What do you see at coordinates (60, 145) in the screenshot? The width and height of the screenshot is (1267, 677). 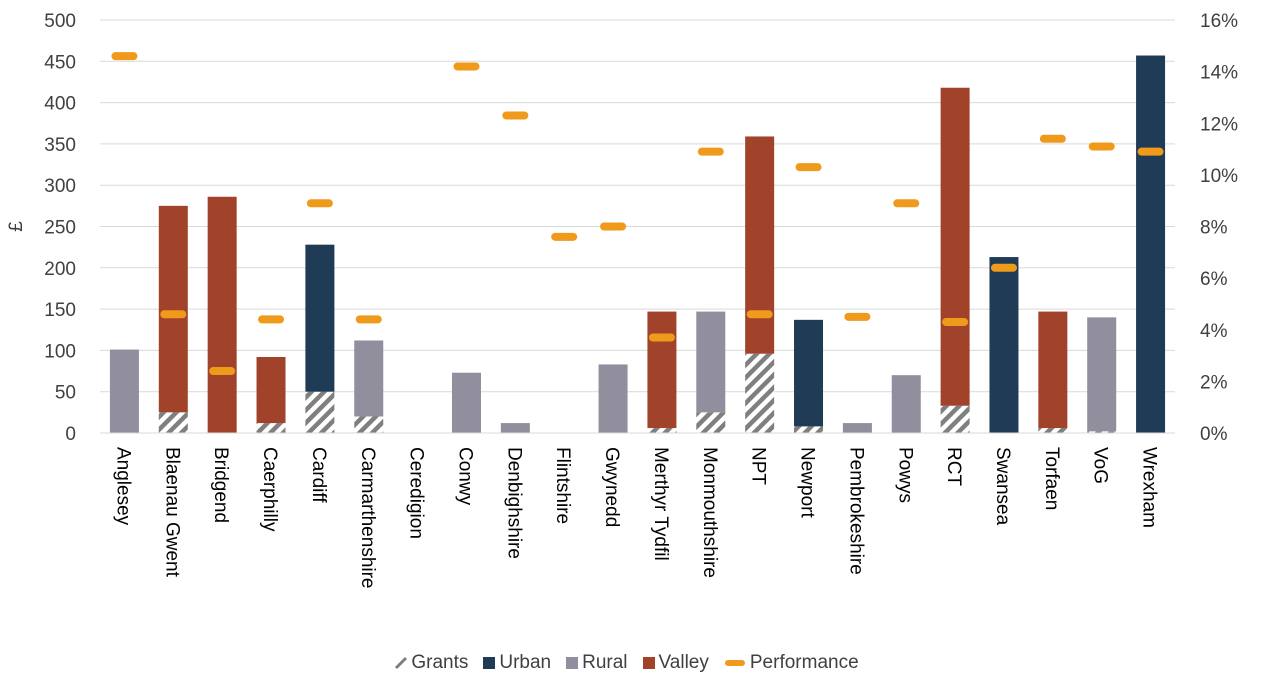 I see `y-left-tick-label: 350` at bounding box center [60, 145].